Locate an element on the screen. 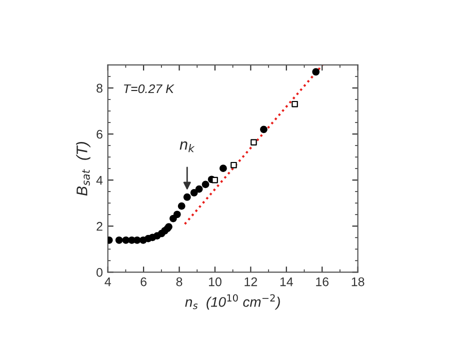 This screenshot has height=353, width=457. x-tick-label: 18 is located at coordinates (358, 281).